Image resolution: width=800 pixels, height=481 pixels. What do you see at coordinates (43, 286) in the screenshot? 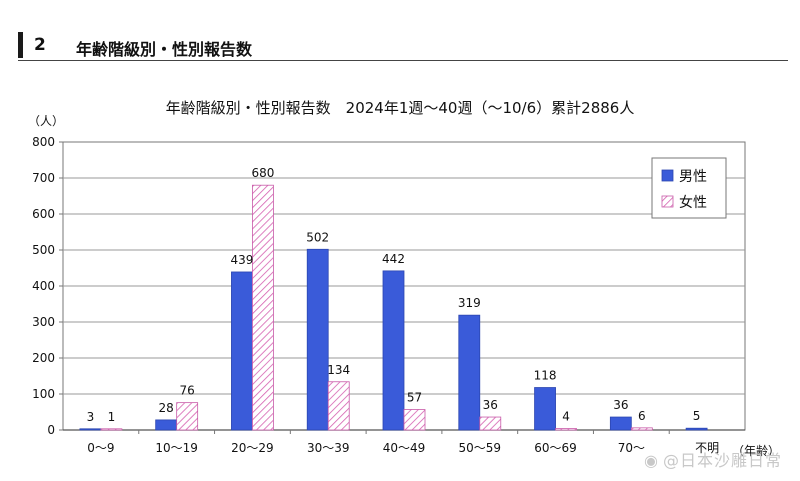
I see `y-tick-label: 400` at bounding box center [43, 286].